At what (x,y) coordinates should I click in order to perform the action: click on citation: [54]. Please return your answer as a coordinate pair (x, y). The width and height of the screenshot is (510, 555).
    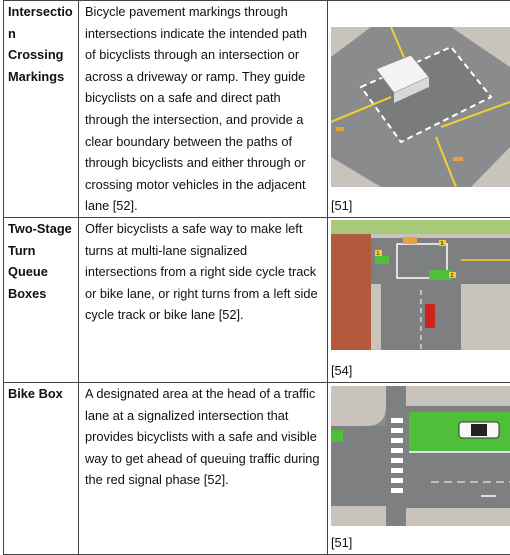
    Looking at the image, I should click on (341, 371).